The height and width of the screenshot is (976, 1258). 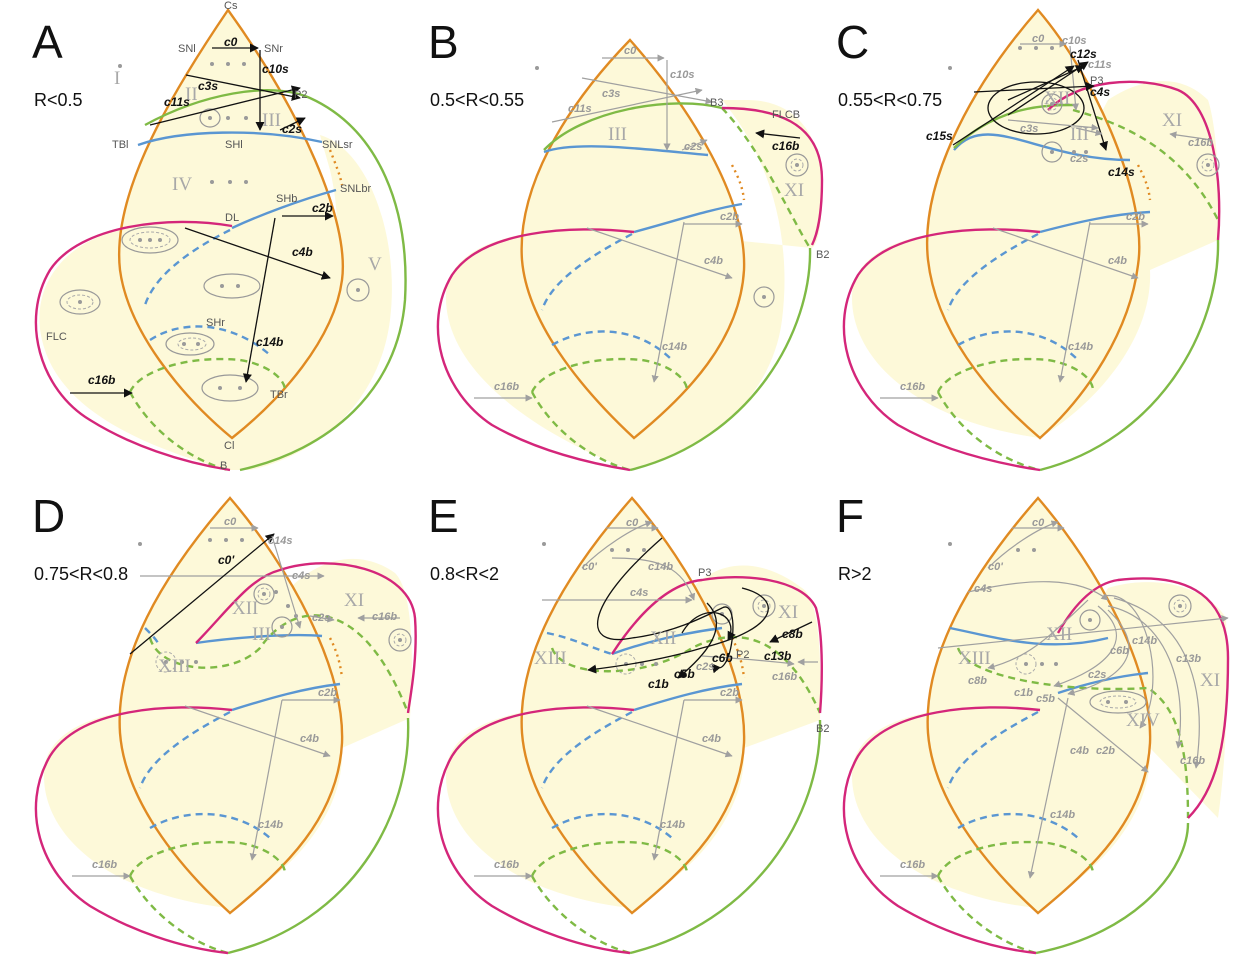 I want to click on region-label: V, so click(x=375, y=264).